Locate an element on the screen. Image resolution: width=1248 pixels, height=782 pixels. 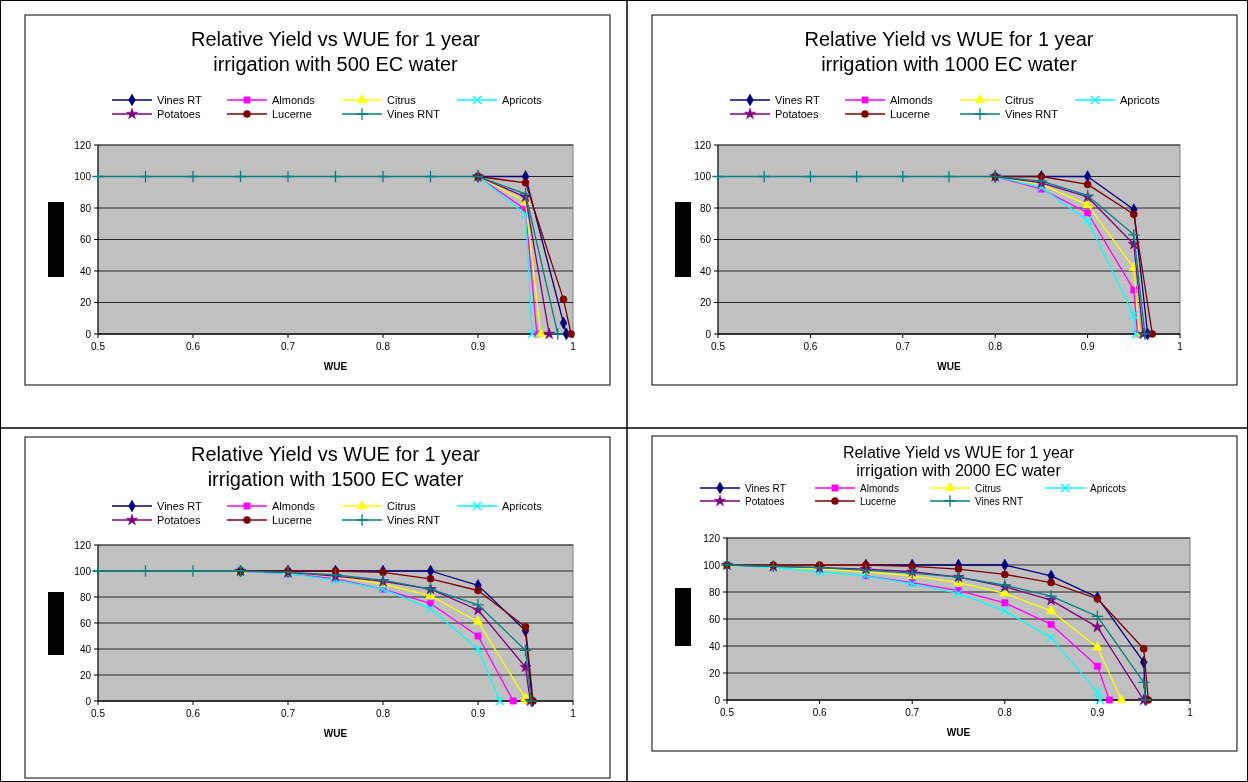
chart-title: Relative Yield vs WUE for 1 year irrigation with 1000 EC water is located at coordinates (949, 51).